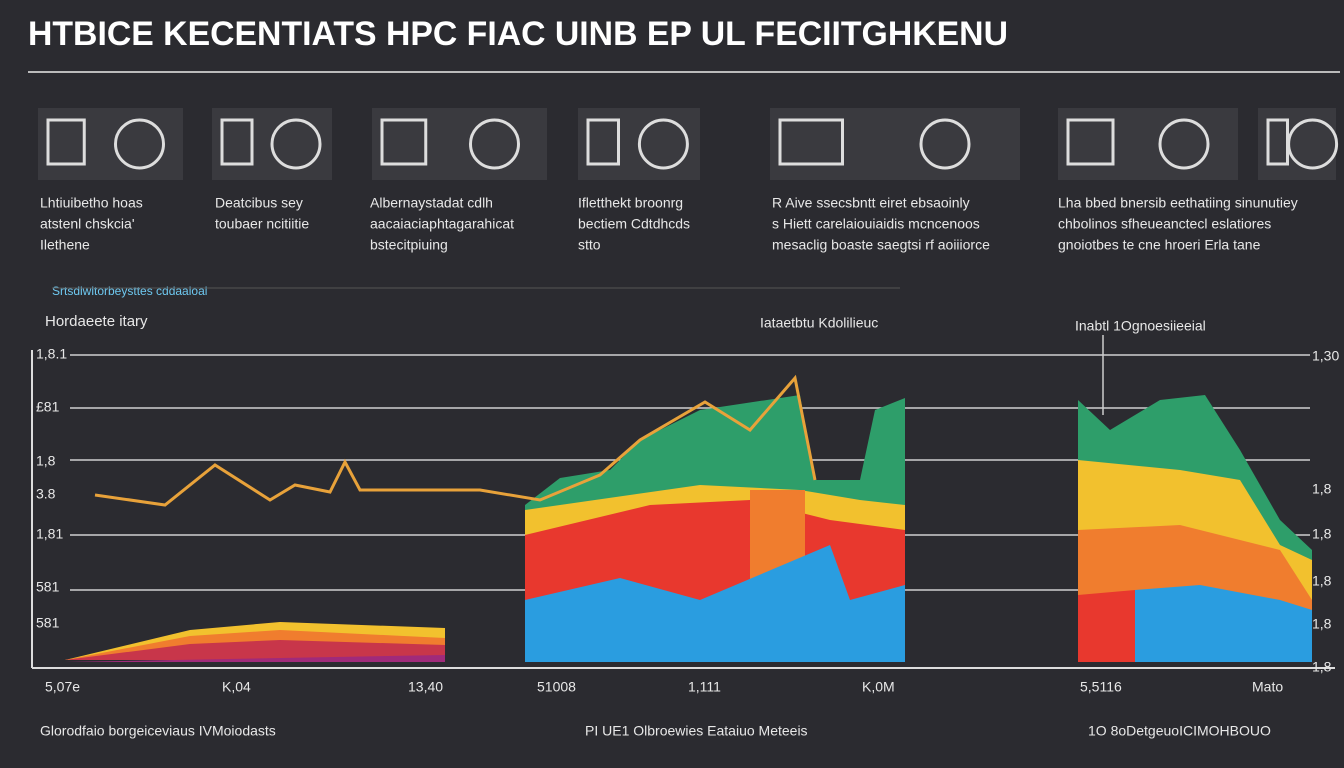 This screenshot has height=768, width=1344. I want to click on panel-text: Ifletthekt broonrg, so click(630, 203).